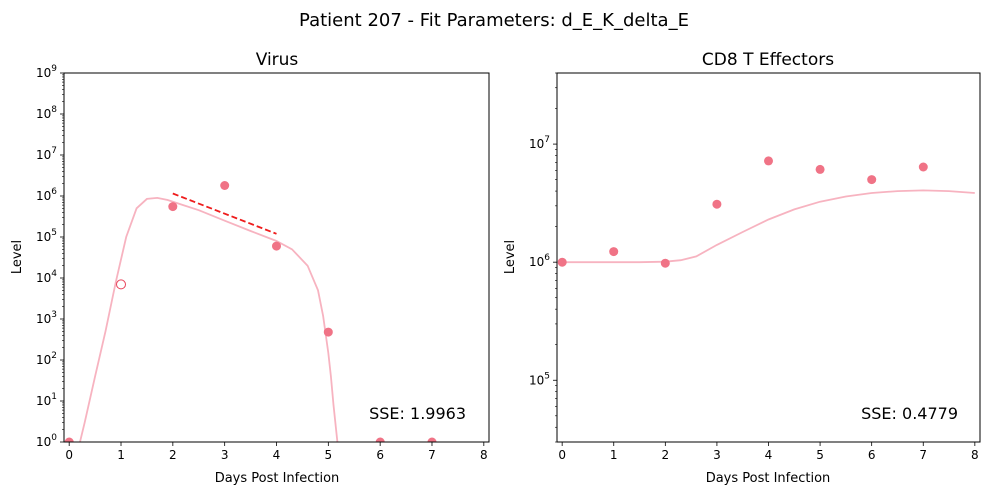 Image resolution: width=989 pixels, height=495 pixels. Describe the element at coordinates (46, 277) in the screenshot. I see `y-tick-label: 10⁴` at that location.